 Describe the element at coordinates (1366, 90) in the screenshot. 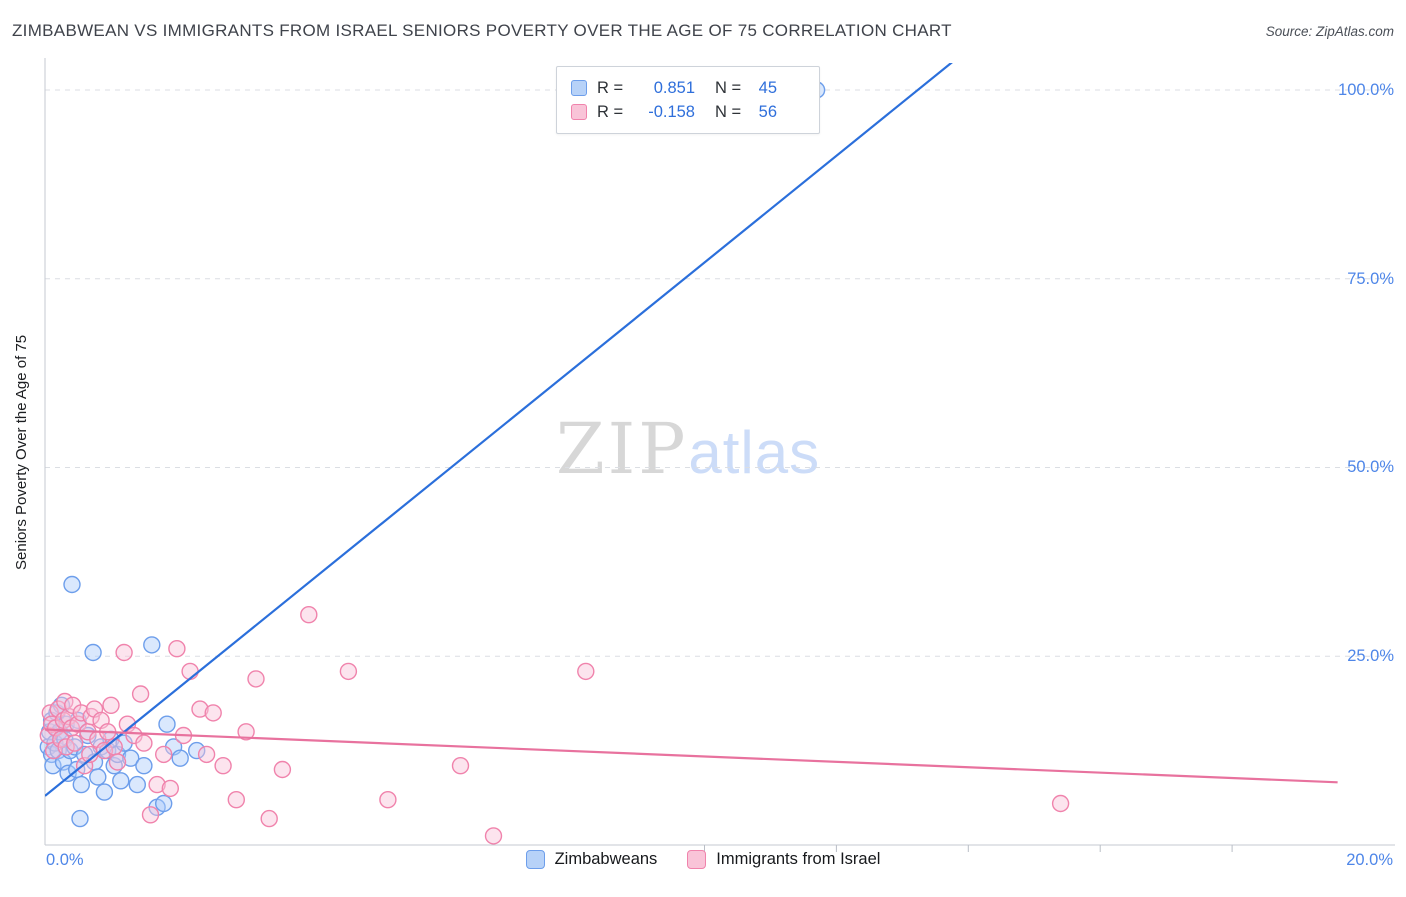

I see `y-axis-tick-label-100: 100.0%` at that location.